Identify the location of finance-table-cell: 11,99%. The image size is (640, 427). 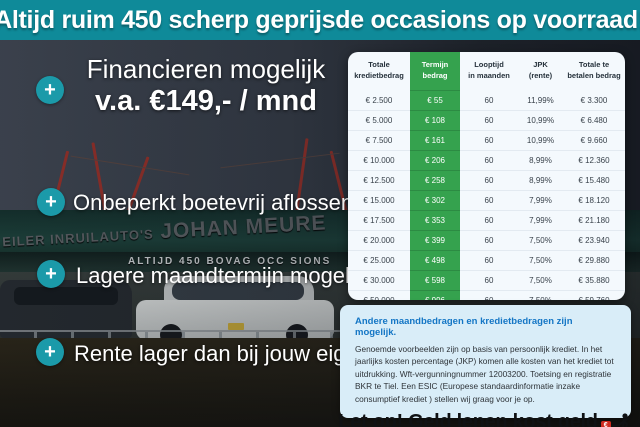
(540, 100).